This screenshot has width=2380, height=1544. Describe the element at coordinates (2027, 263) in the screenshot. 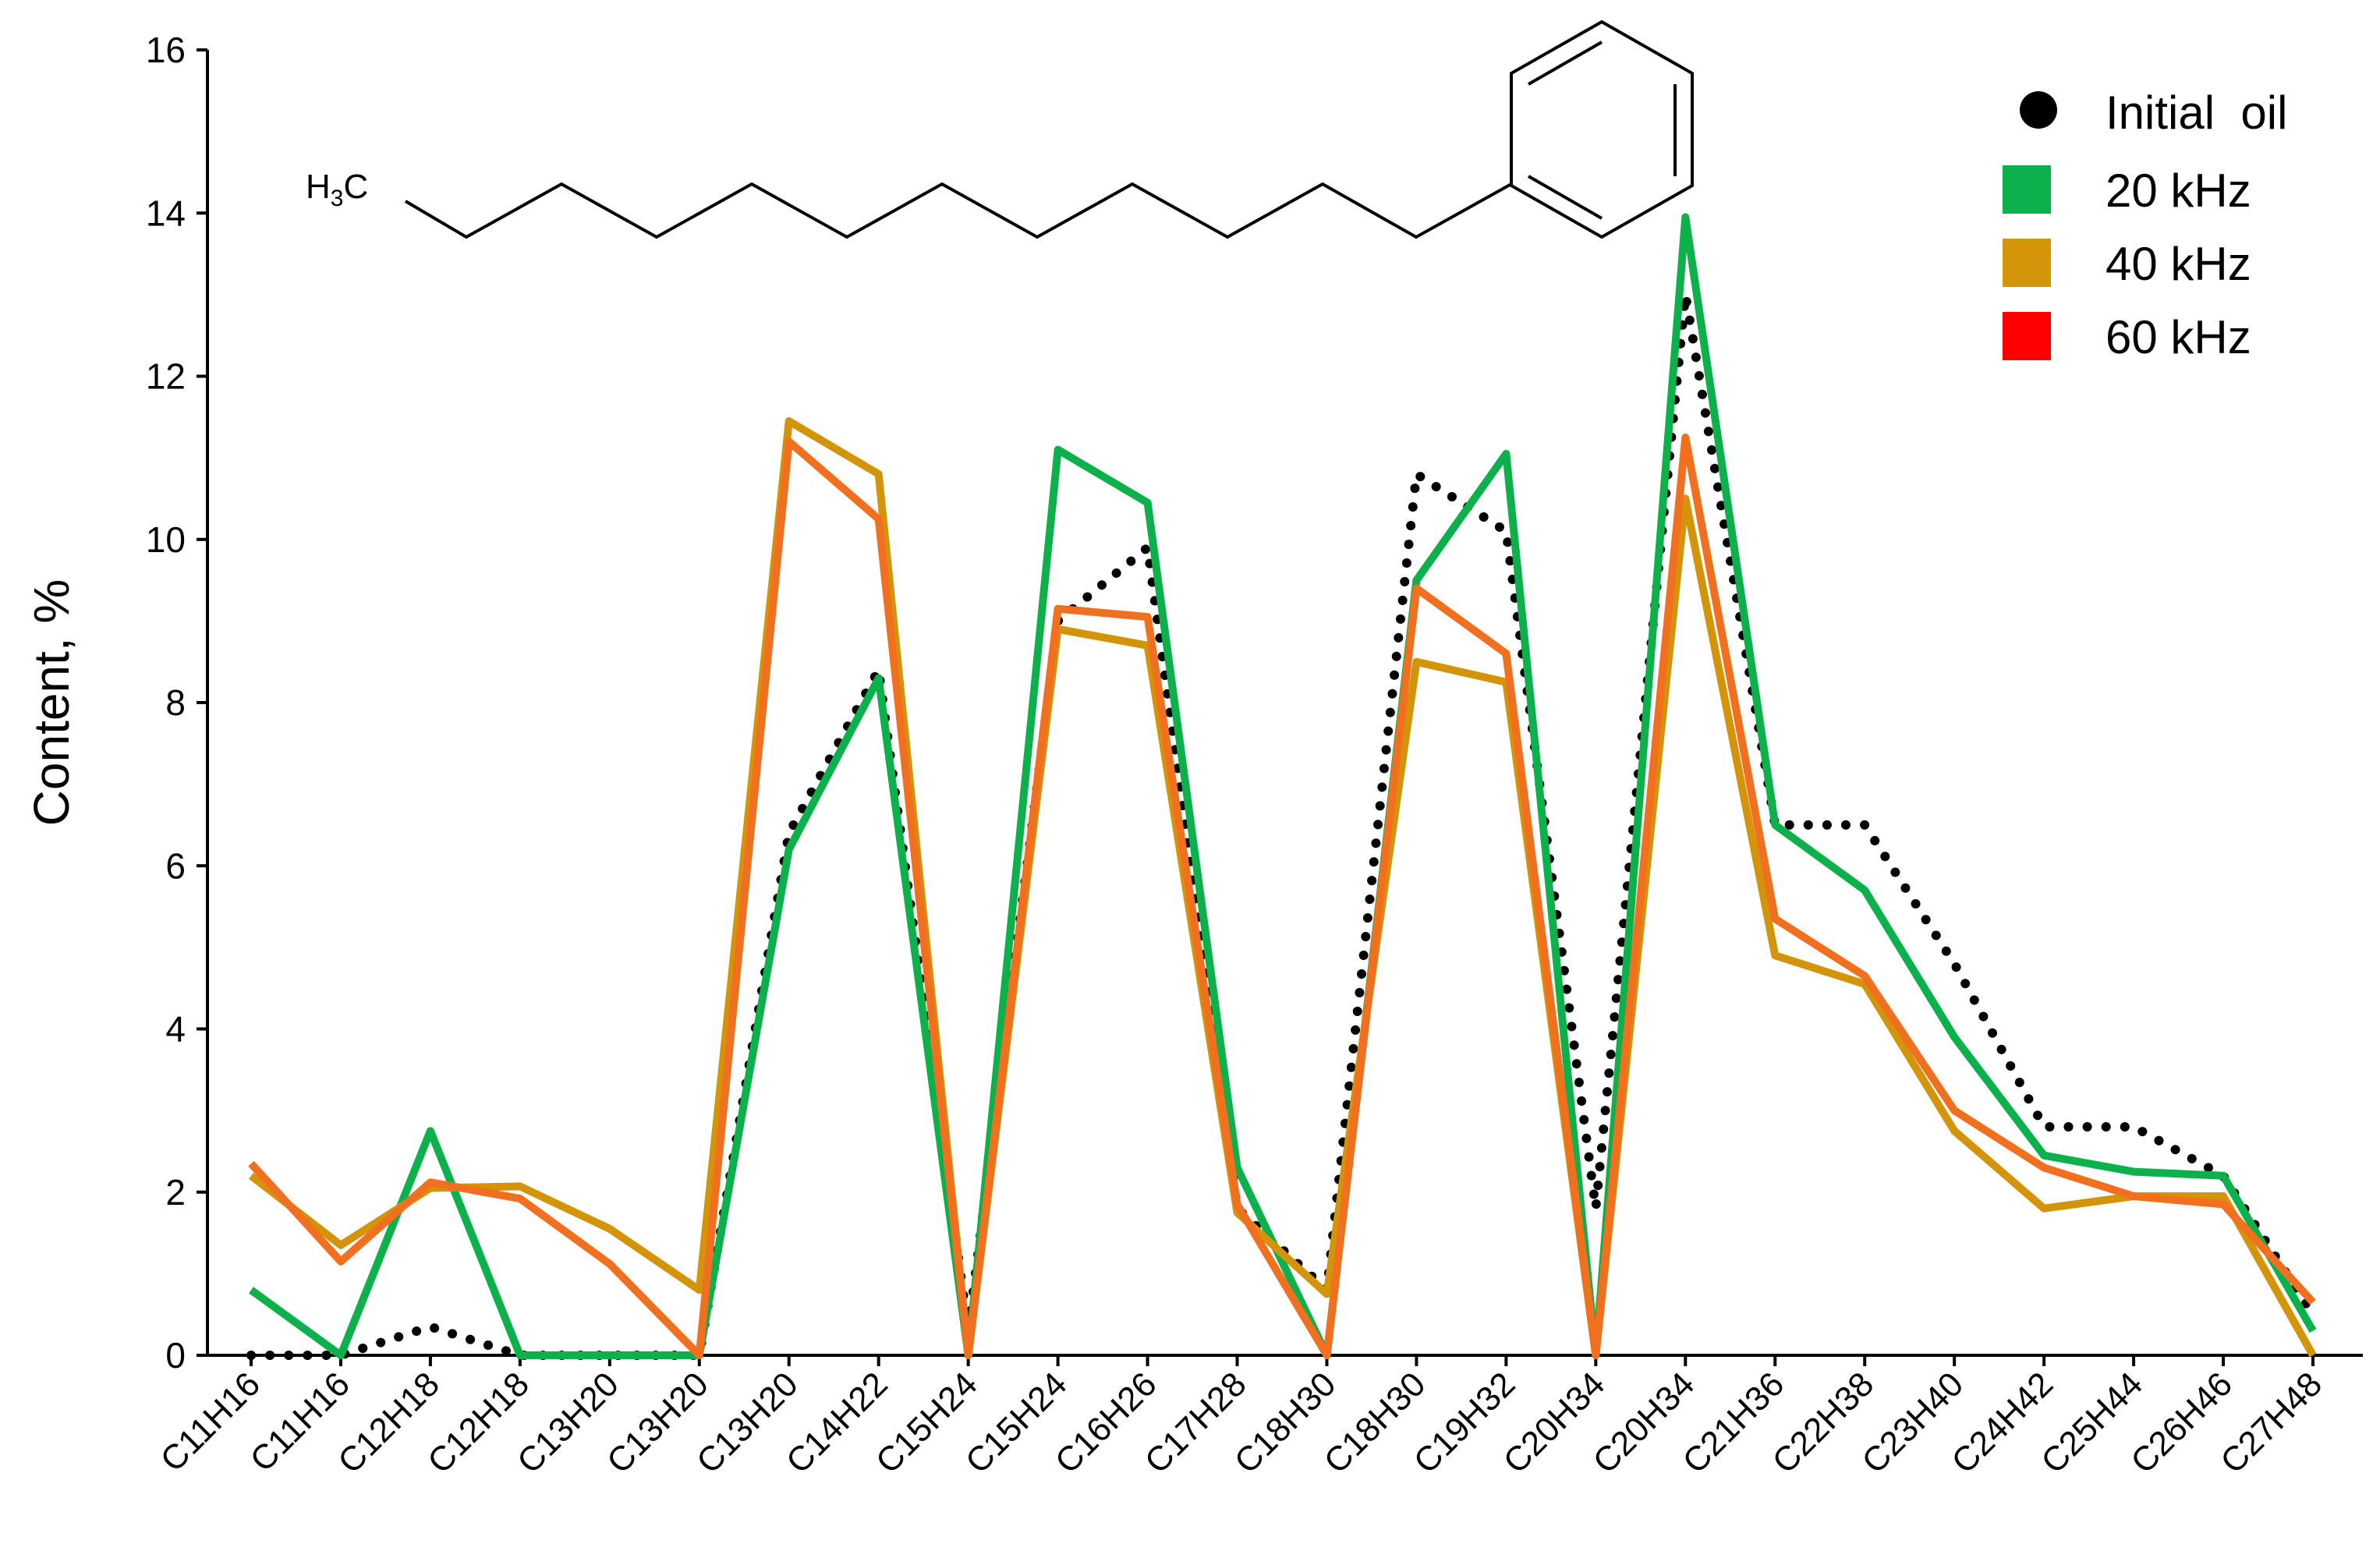

I see `legend-marker-40khz` at that location.